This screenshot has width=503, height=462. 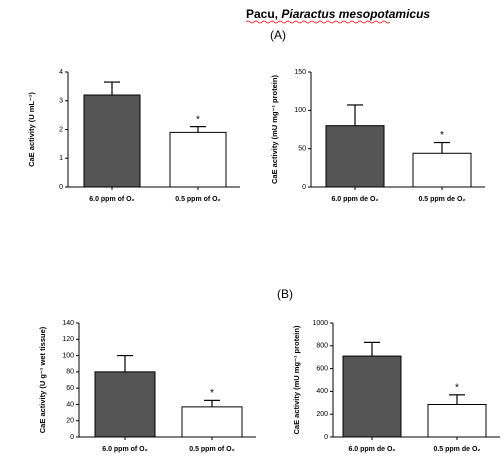 I want to click on y-tick-label: 1000, so click(x=320, y=323).